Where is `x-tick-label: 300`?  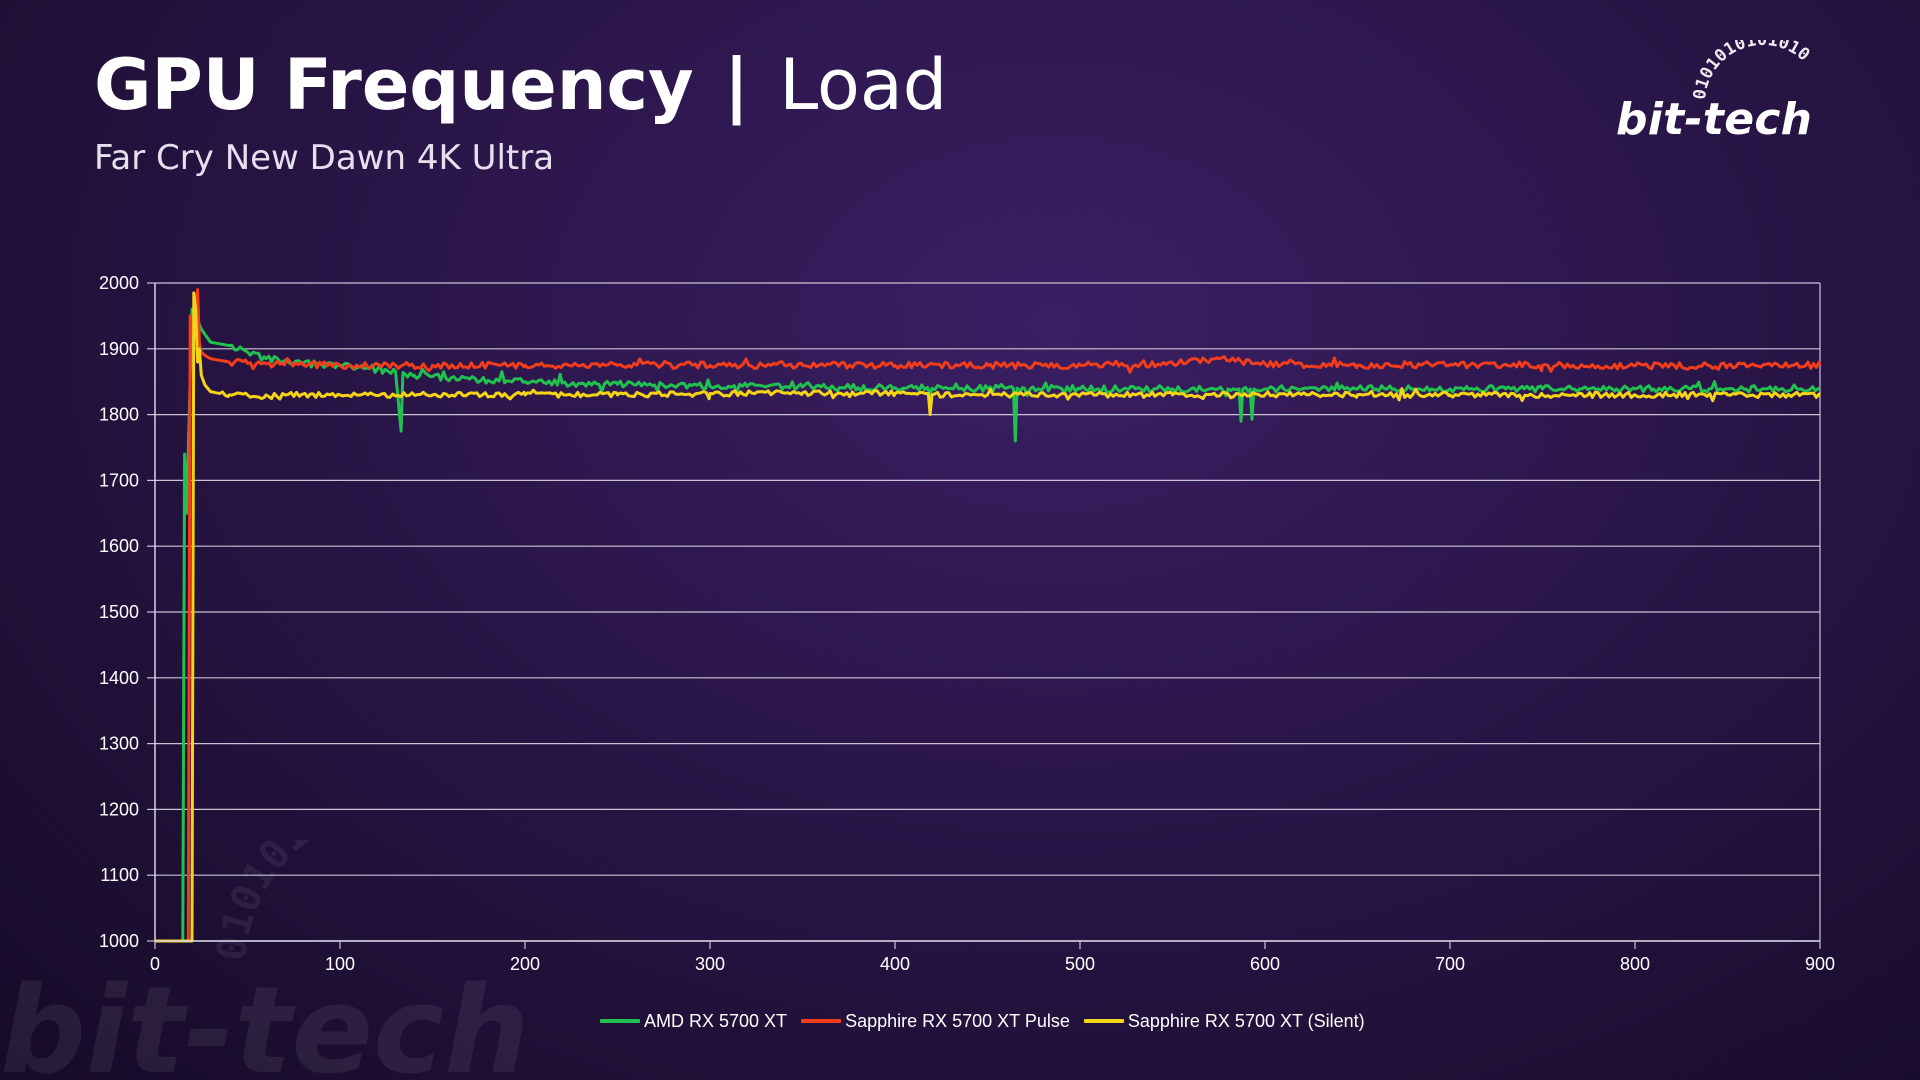
x-tick-label: 300 is located at coordinates (710, 964).